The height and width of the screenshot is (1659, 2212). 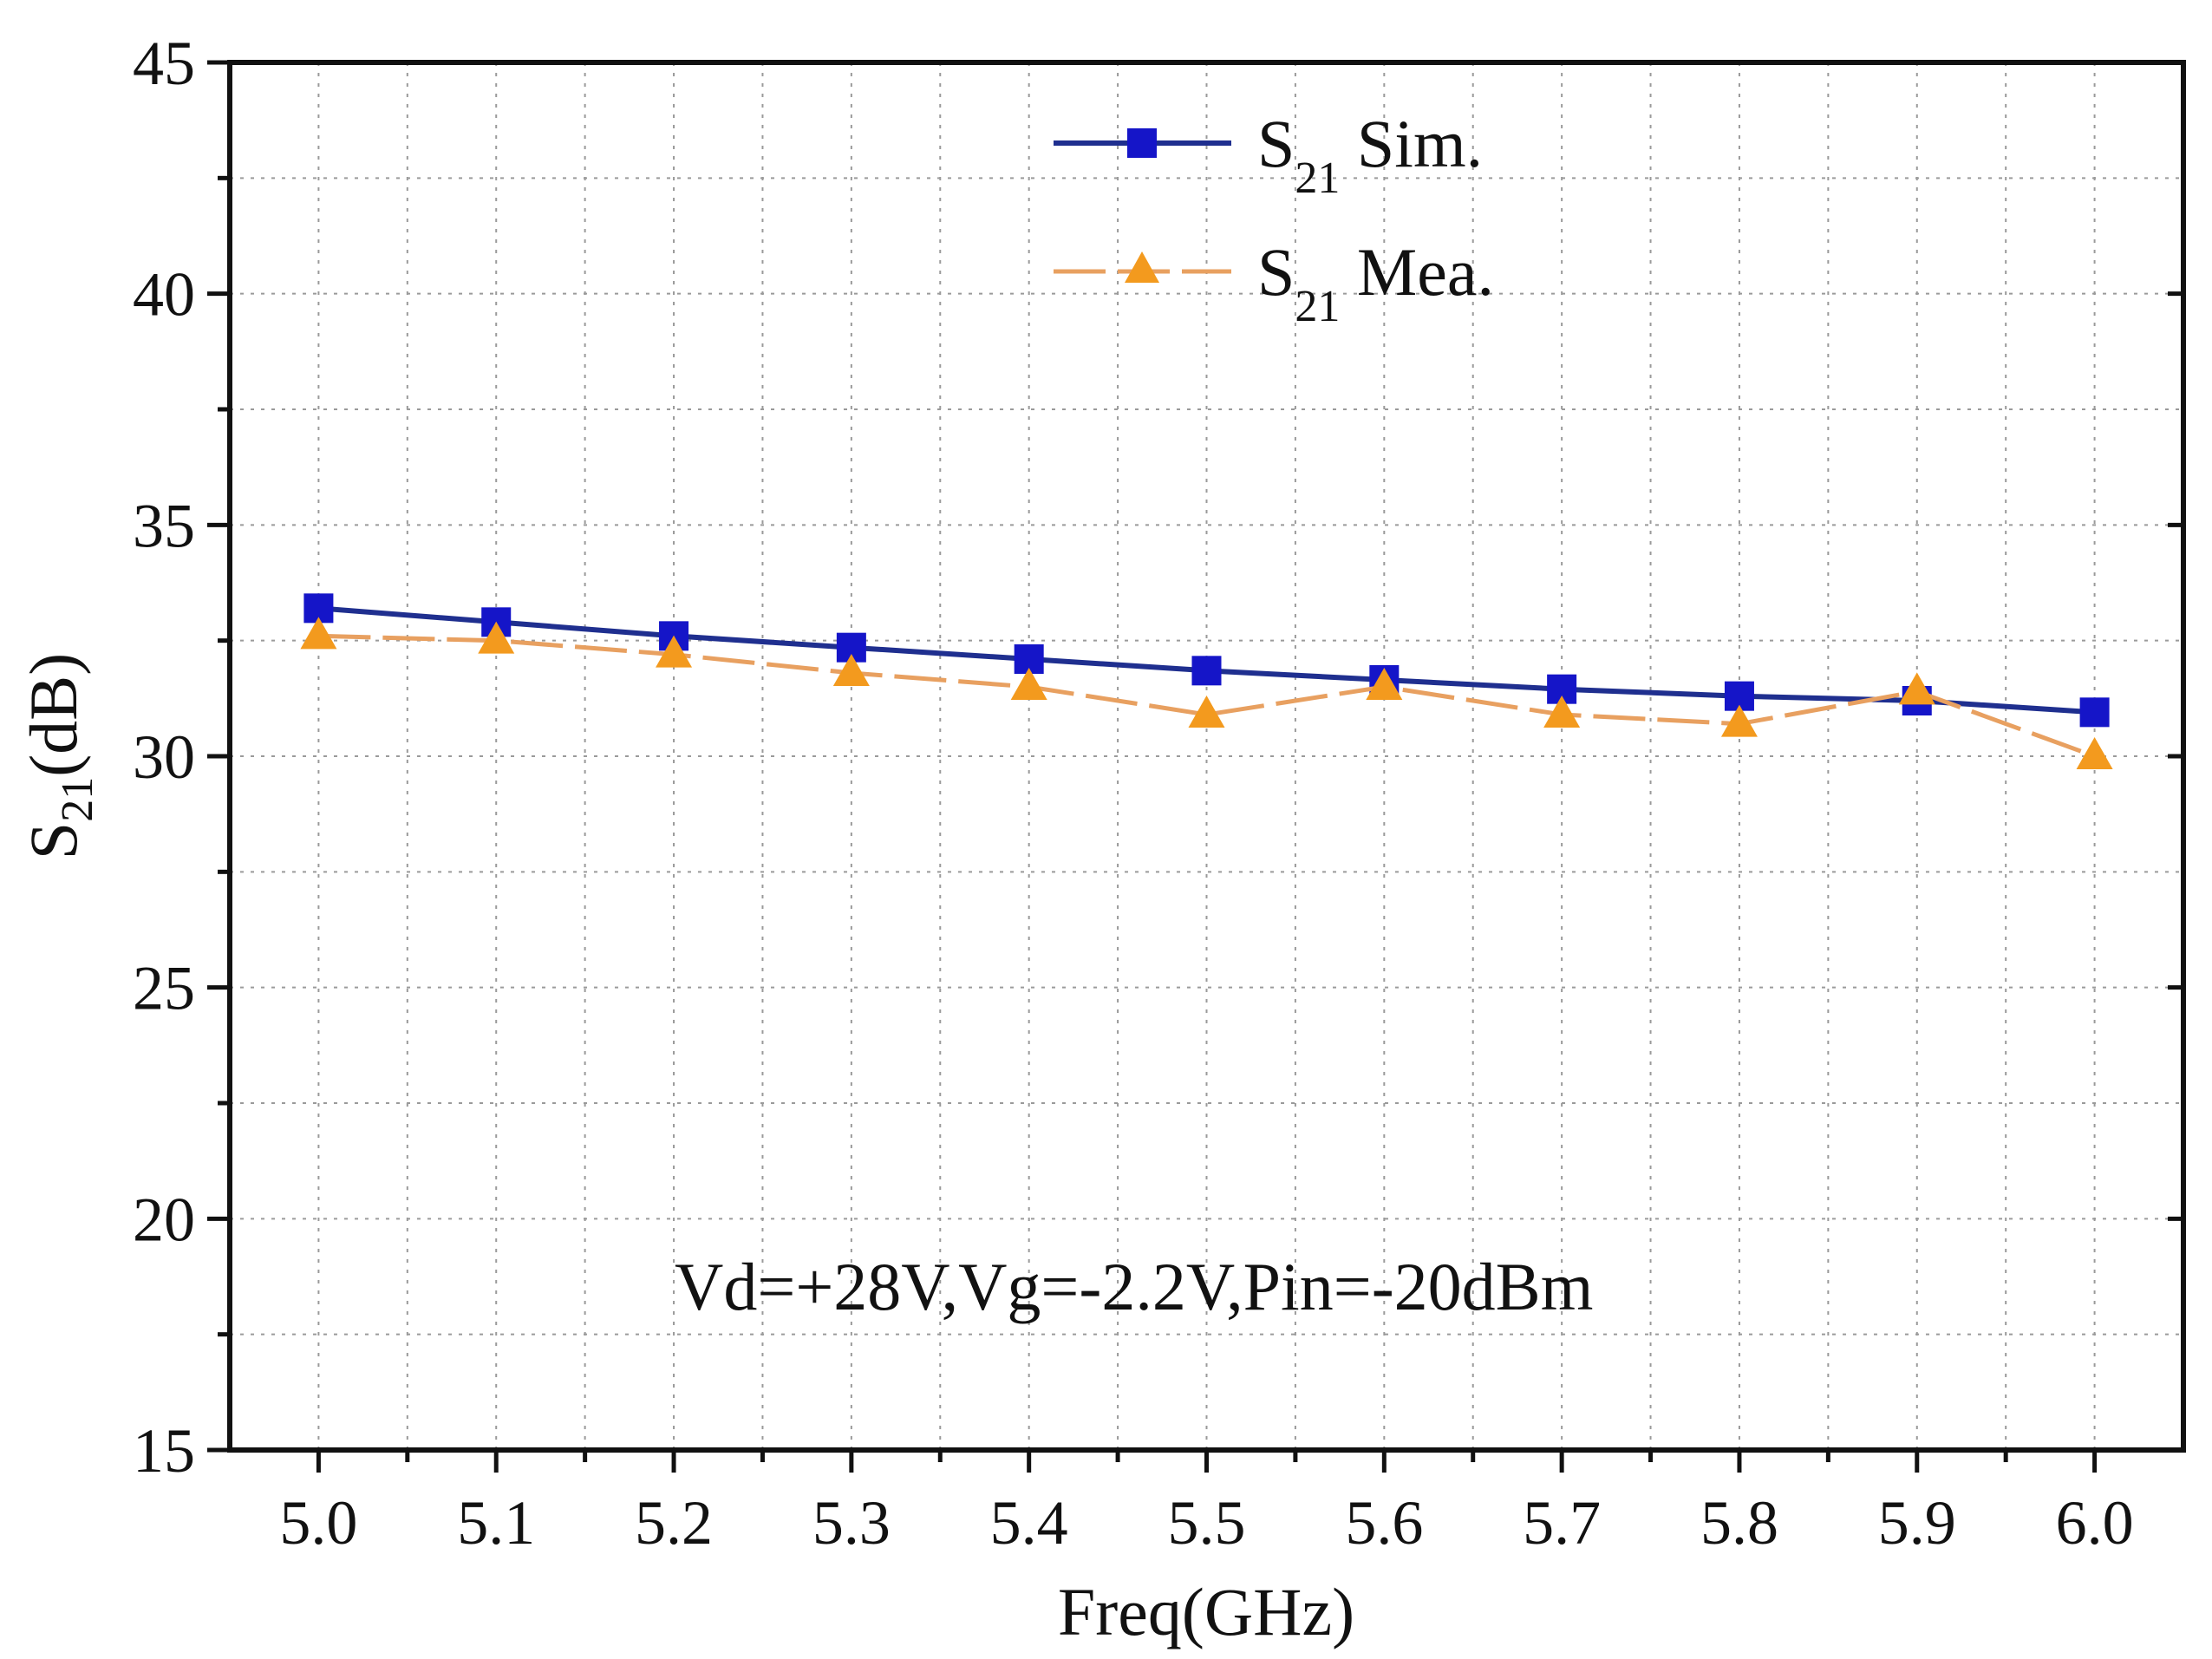 What do you see at coordinates (164, 295) in the screenshot?
I see `y-tick-label: 40` at bounding box center [164, 295].